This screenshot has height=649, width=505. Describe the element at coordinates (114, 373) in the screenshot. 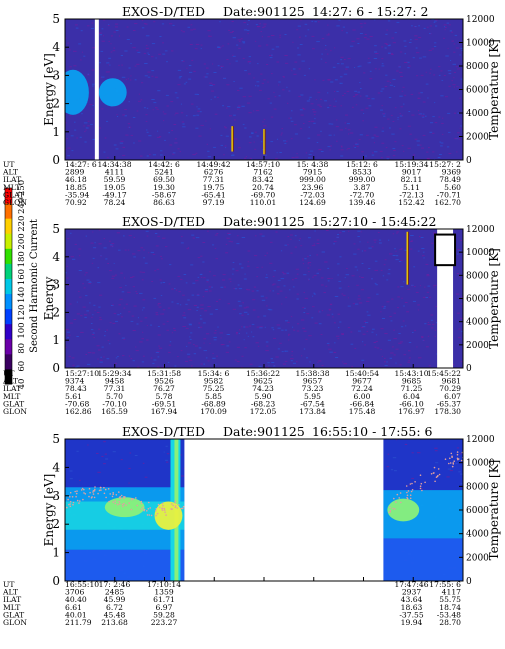

I see `ephemeris-value: 15:29:34` at that location.